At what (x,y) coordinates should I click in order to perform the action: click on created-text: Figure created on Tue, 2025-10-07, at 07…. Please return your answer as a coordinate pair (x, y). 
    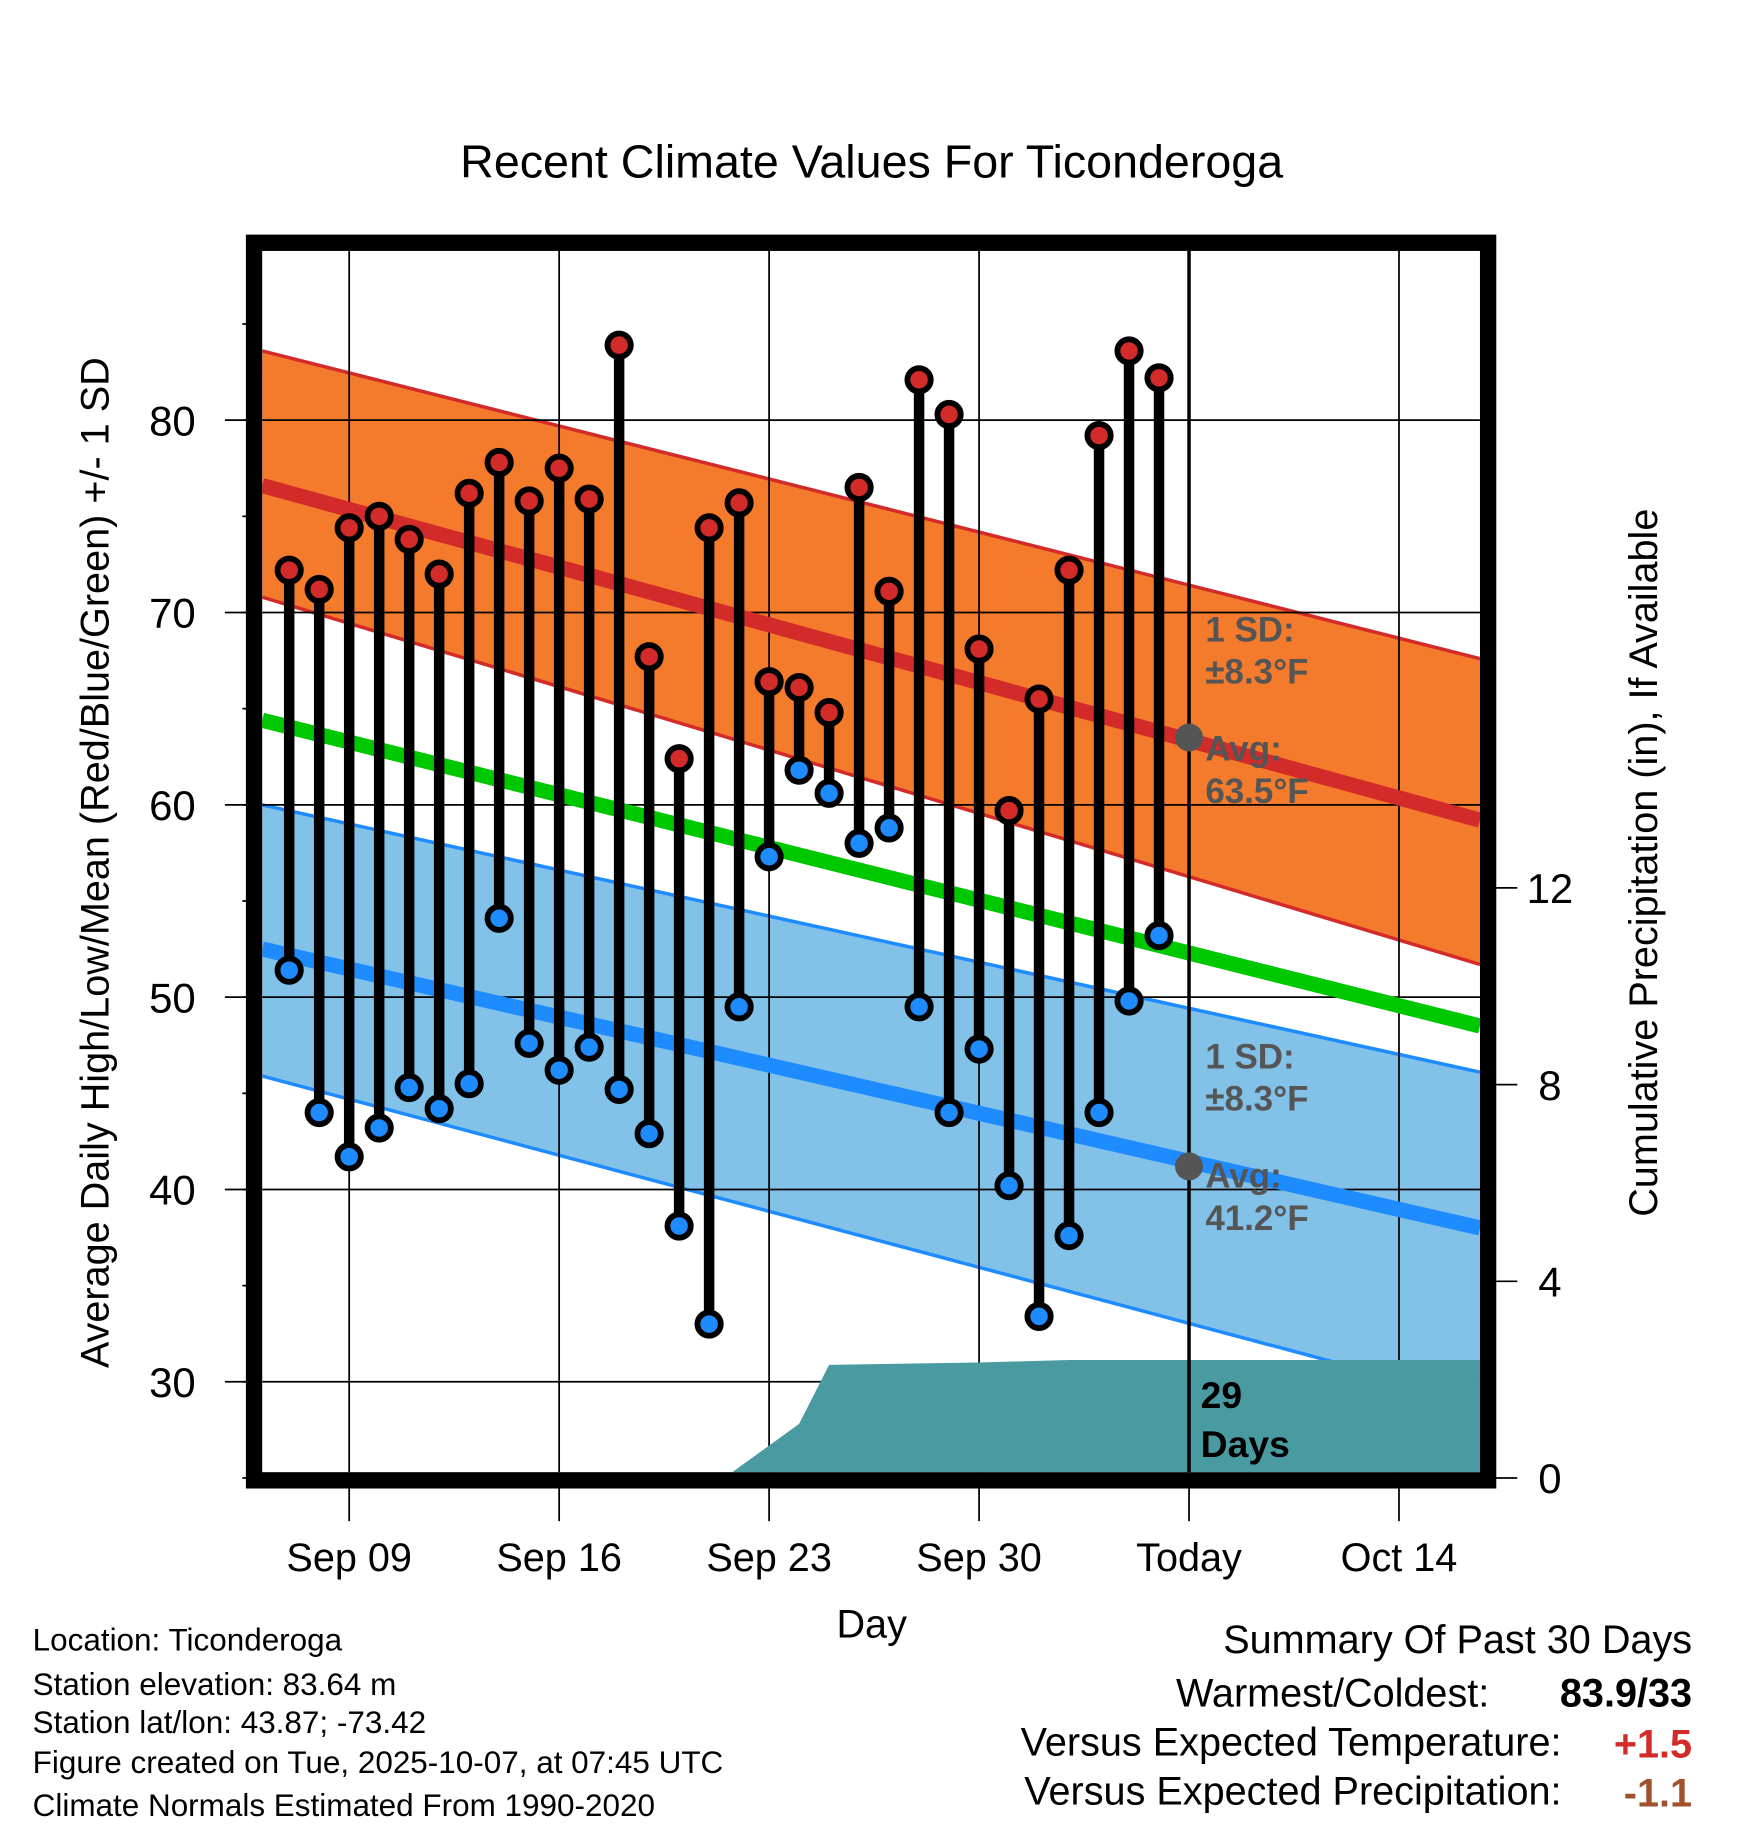
    Looking at the image, I should click on (378, 1762).